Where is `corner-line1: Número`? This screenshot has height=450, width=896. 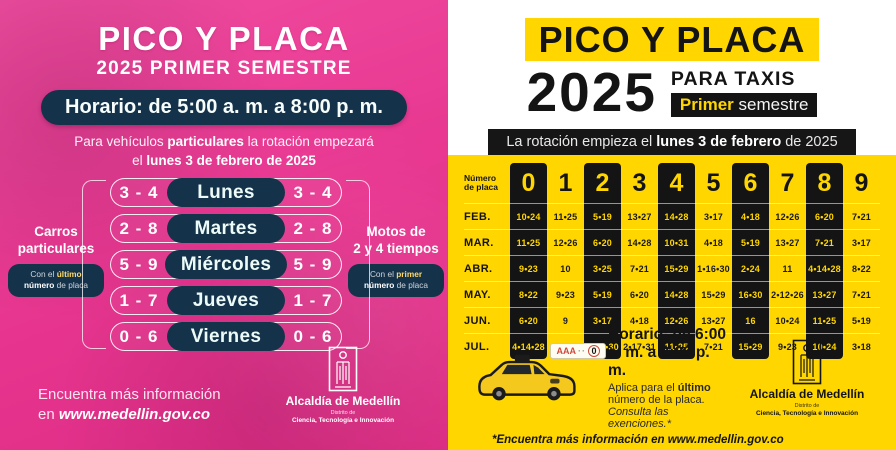 corner-line1: Número is located at coordinates (480, 177).